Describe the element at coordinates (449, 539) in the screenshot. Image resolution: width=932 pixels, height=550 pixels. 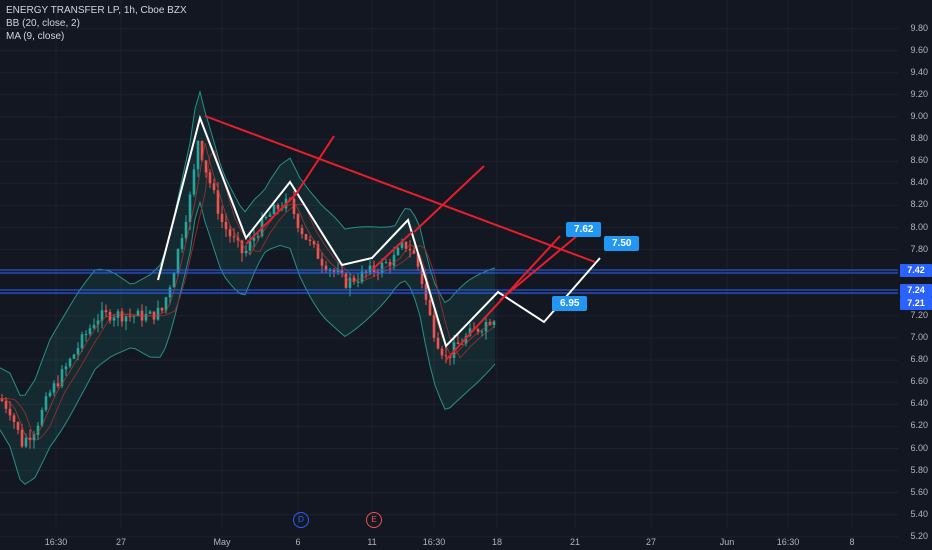
I see `time-scale: 16:30 27 May 6 11 16:30 18 21 27 Jun 16:30 8` at that location.